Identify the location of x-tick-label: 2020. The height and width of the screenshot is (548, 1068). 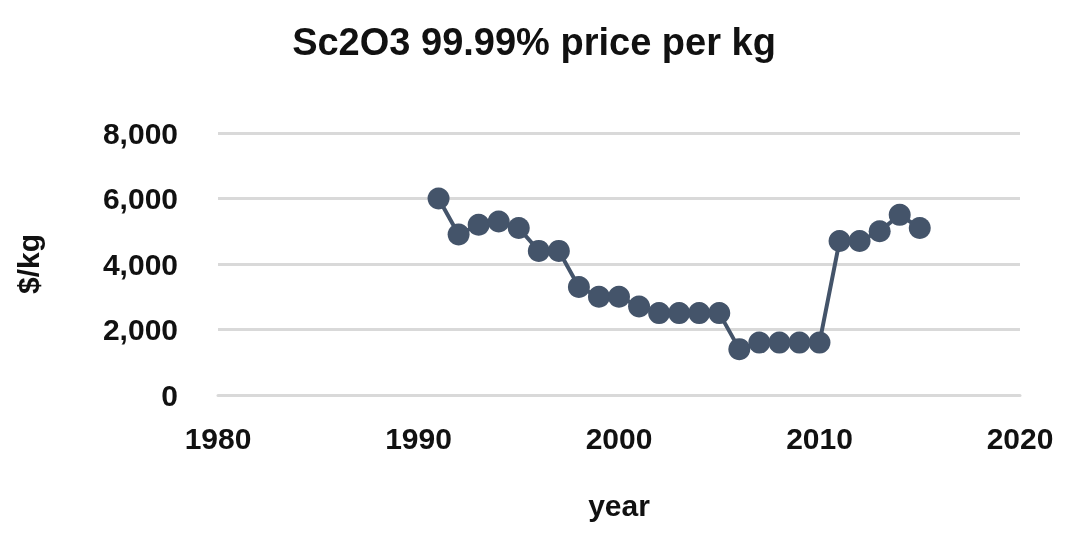
(1020, 438).